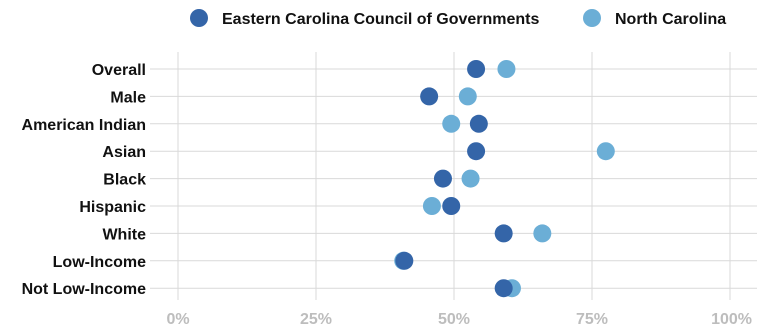  What do you see at coordinates (381, 19) in the screenshot?
I see `legend-label-eccog: Eastern Carolina Council of Governments` at bounding box center [381, 19].